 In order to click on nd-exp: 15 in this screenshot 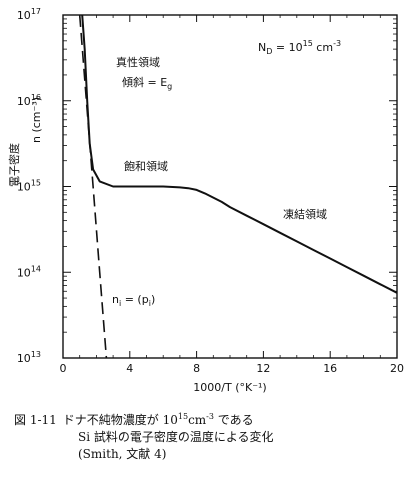, I will do `click(308, 43)`.